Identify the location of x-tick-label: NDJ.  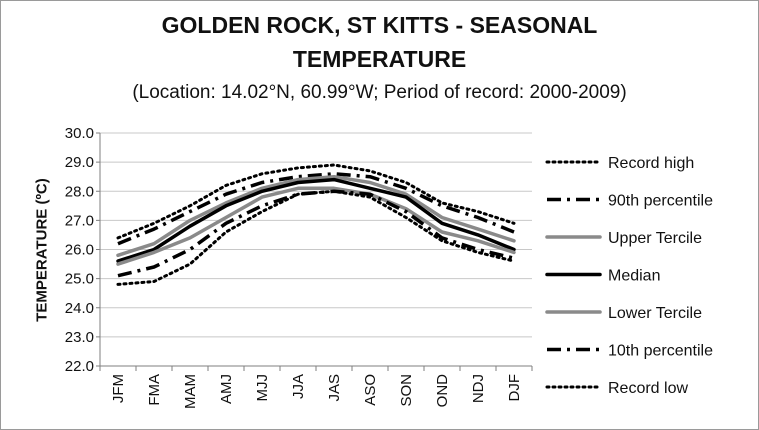
(478, 388).